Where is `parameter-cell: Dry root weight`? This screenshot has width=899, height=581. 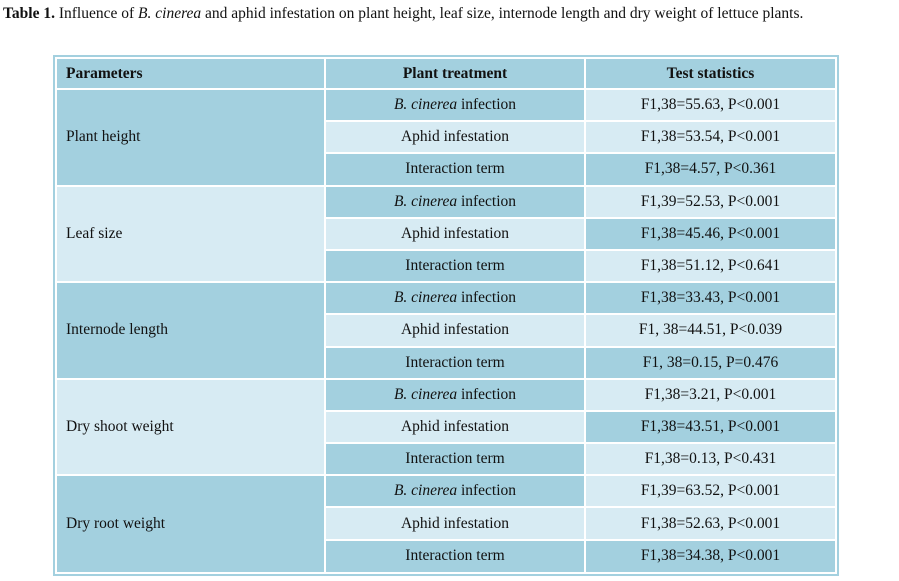 parameter-cell: Dry root weight is located at coordinates (190, 524).